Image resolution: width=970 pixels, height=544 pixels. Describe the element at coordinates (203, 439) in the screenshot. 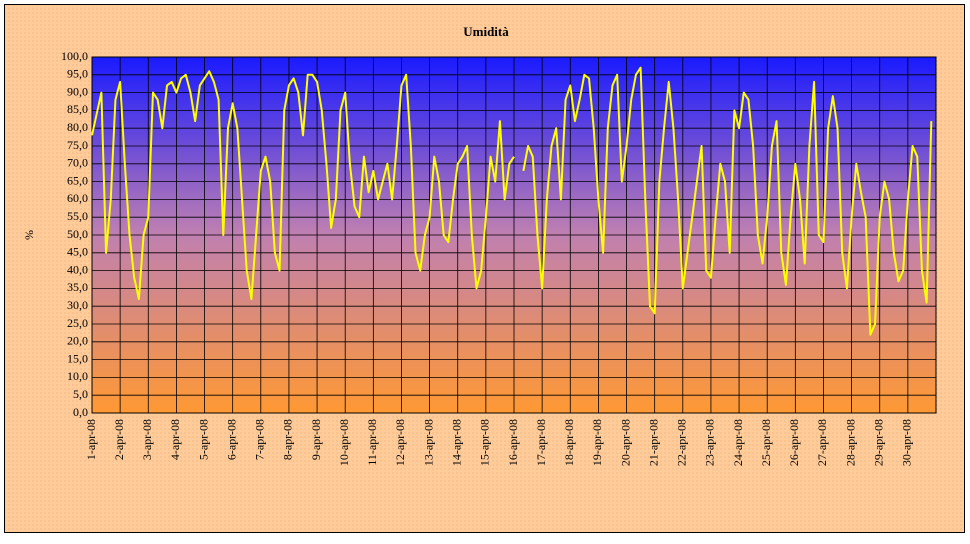

I see `x-tick-label: 5-apr-08` at that location.